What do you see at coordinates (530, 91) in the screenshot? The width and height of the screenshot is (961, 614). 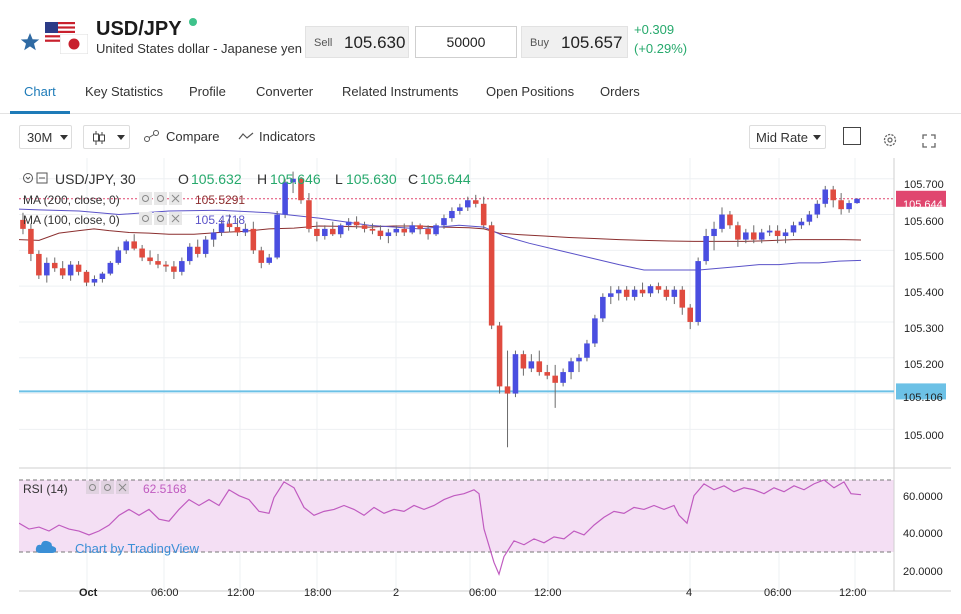 I see `tab-open-positions: Open Positions` at bounding box center [530, 91].